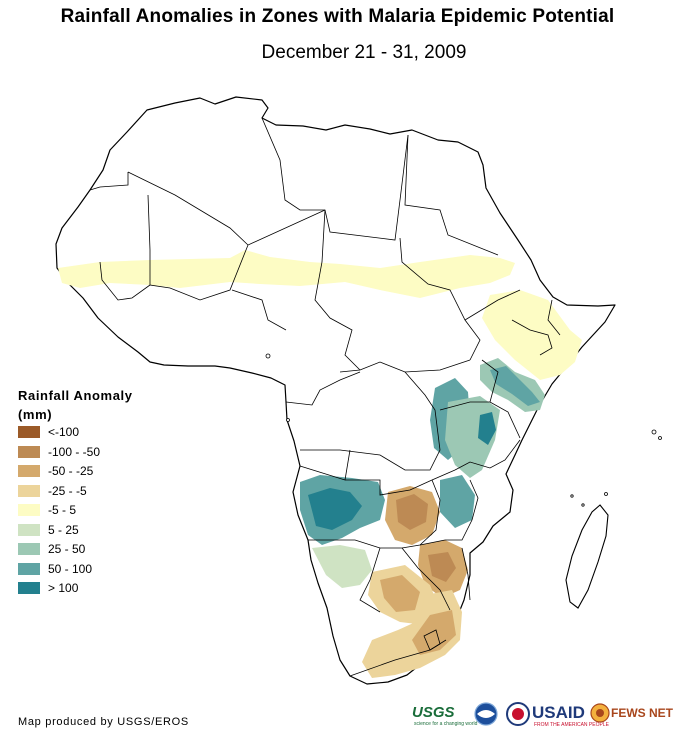 This screenshot has height=739, width=675. What do you see at coordinates (518, 714) in the screenshot?
I see `usaid-seal-icon` at bounding box center [518, 714].